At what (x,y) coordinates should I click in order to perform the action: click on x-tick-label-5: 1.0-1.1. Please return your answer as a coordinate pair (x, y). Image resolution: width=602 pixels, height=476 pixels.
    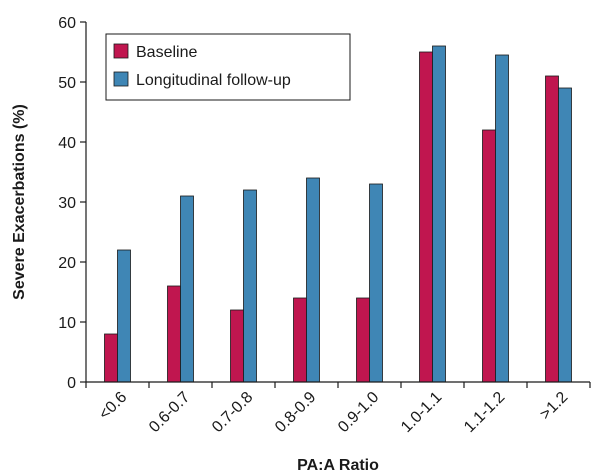
    Looking at the image, I should click on (421, 412).